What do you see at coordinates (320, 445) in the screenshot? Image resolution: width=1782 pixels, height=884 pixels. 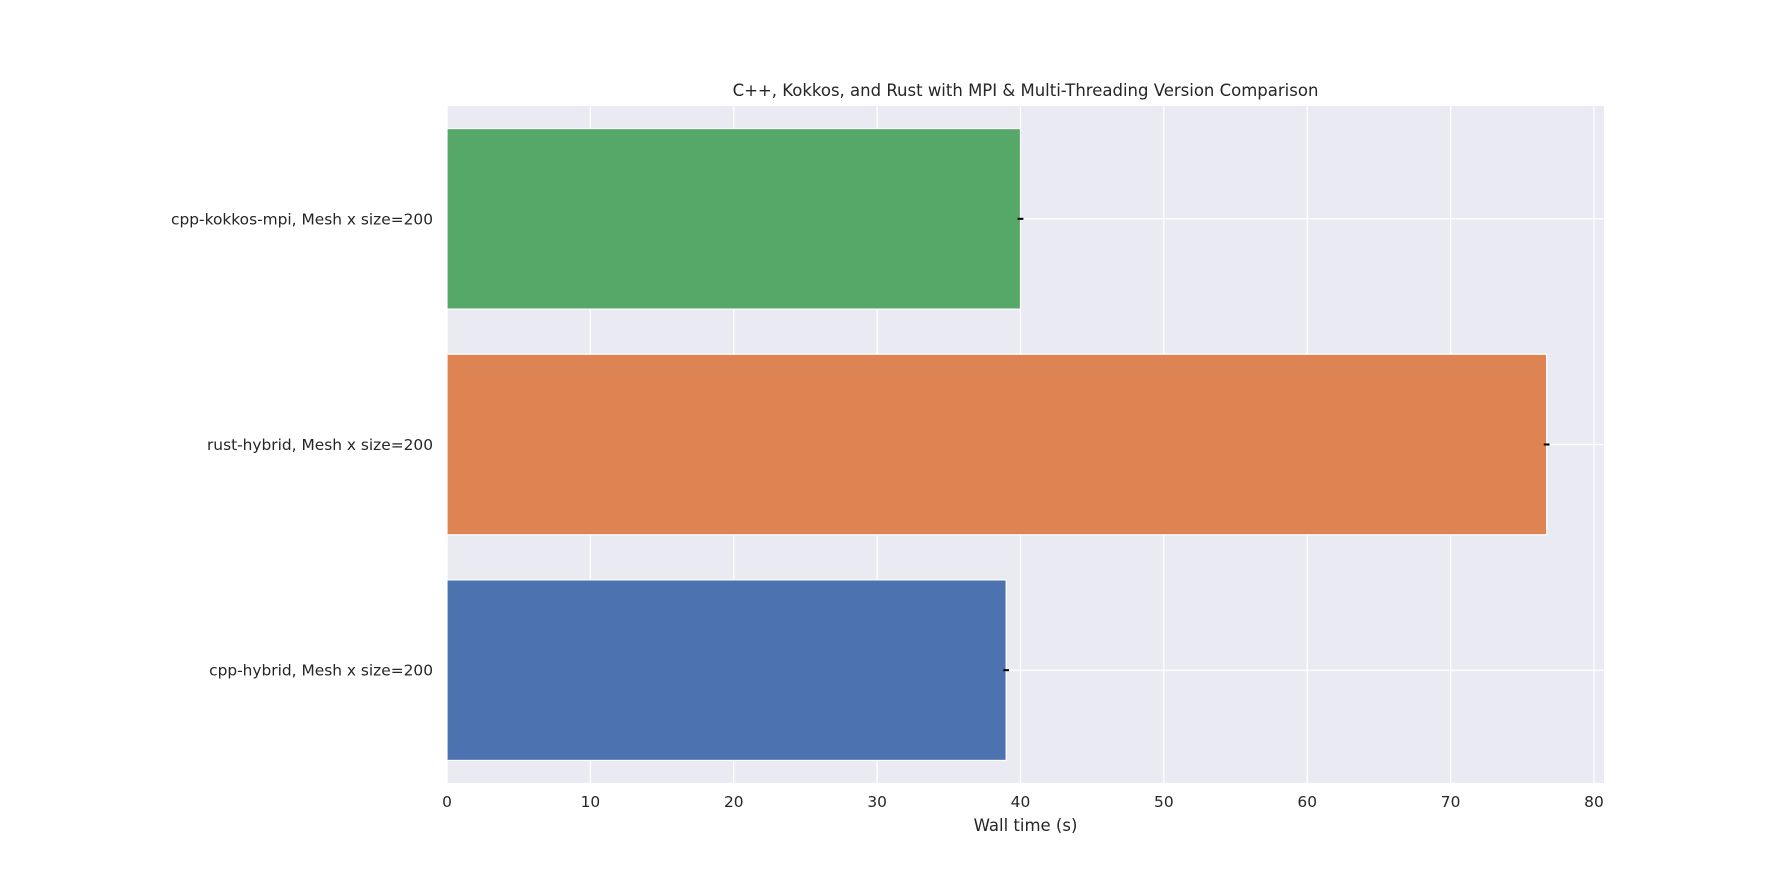 I see `y-tick-label: rust-hybrid, Mesh x size=200` at bounding box center [320, 445].